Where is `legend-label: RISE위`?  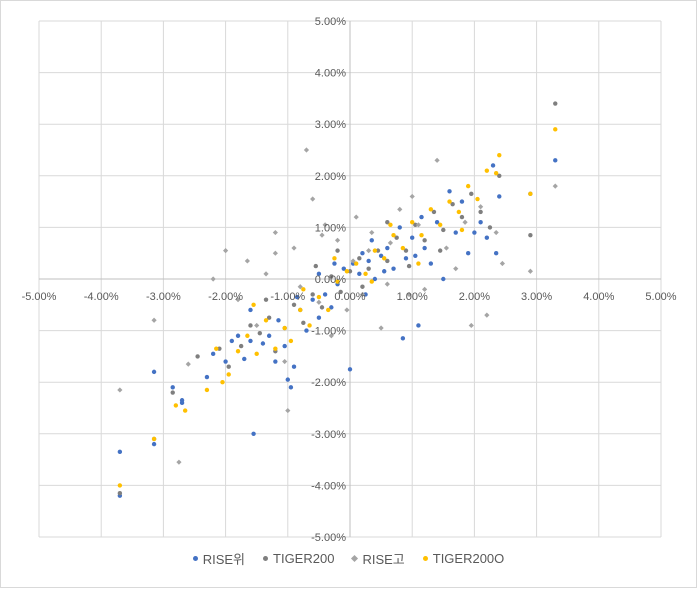
legend-label: RISE위 is located at coordinates (224, 559).